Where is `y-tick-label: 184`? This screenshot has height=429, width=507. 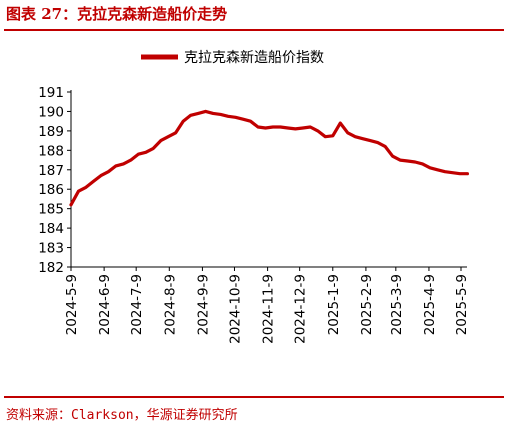
y-tick-label: 184 is located at coordinates (51, 229).